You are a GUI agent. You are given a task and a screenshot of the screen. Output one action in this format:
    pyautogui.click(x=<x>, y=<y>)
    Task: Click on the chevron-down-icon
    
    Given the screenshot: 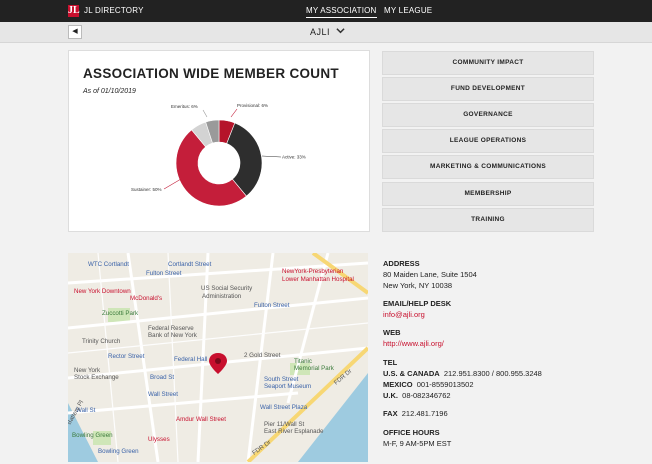 What is the action you would take?
    pyautogui.click(x=340, y=31)
    